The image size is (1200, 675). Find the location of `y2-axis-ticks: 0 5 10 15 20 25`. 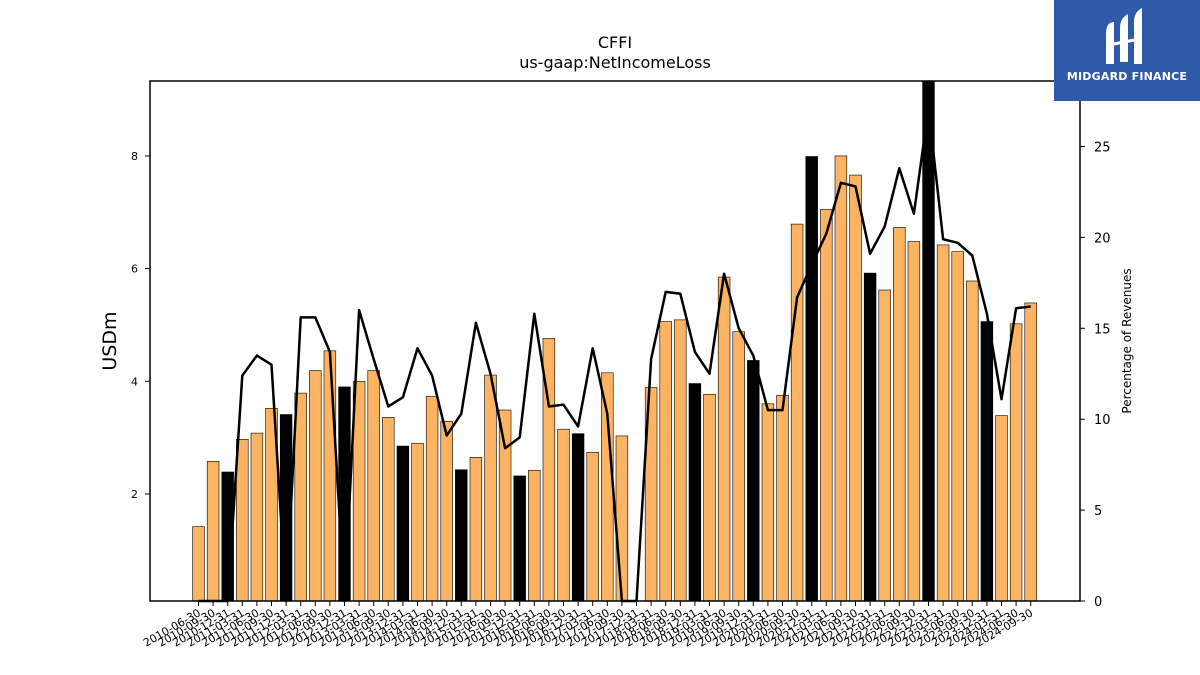

y2-axis-ticks: 0 5 10 15 20 25 is located at coordinates (1095, 375).